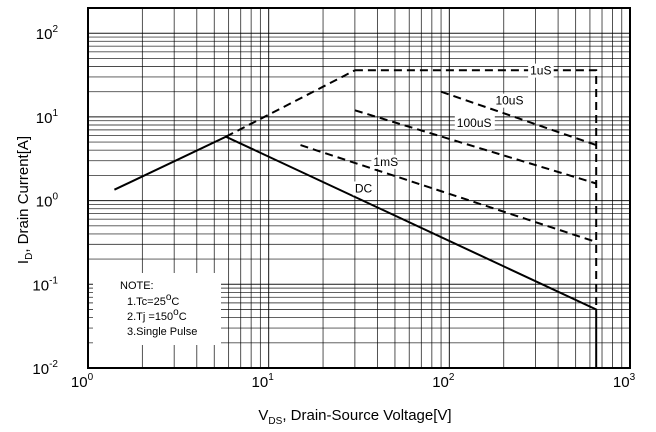  What do you see at coordinates (353, 381) in the screenshot?
I see `x-tick-labels: 10⁰ 10¹ 10² 10³` at bounding box center [353, 381].